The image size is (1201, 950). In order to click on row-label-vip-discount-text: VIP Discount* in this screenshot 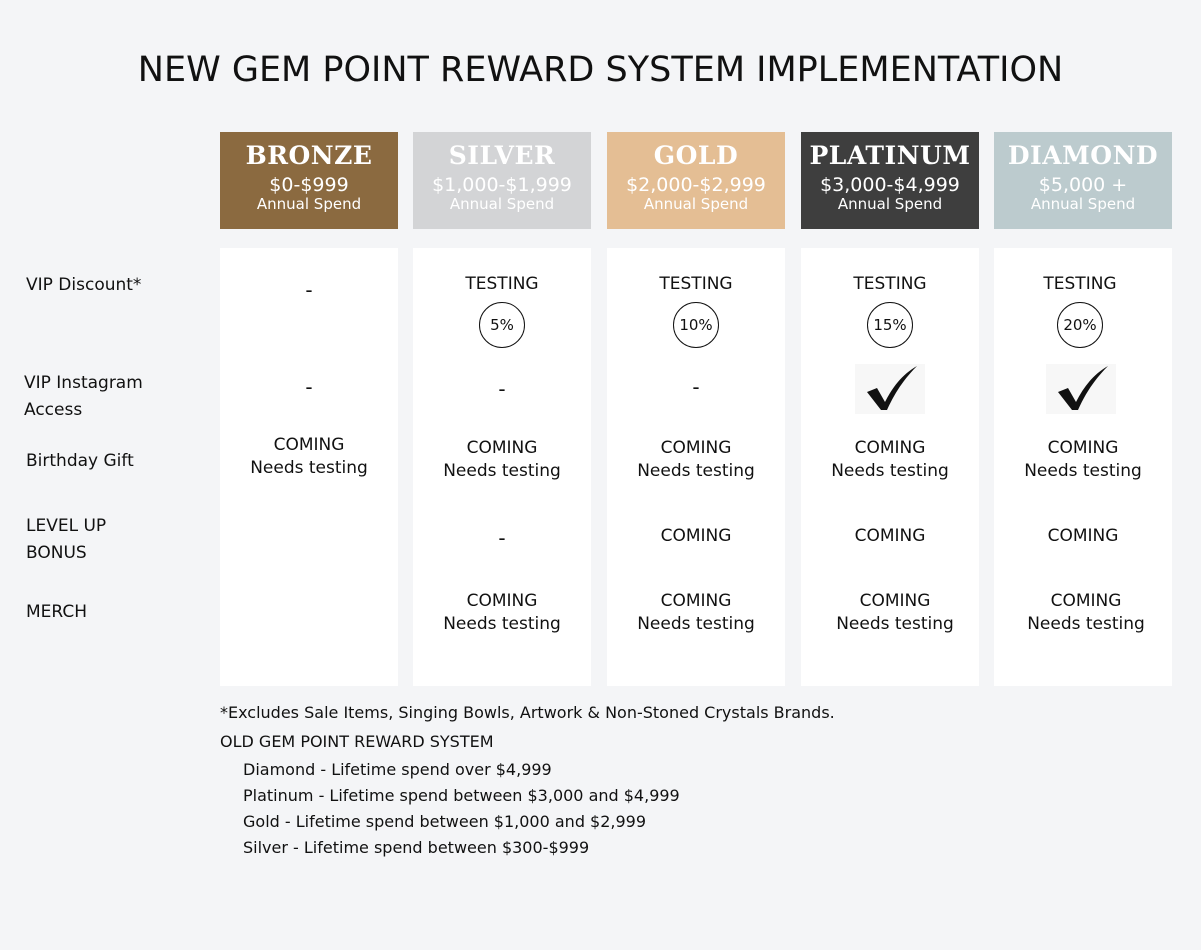, I will do `click(84, 285)`.